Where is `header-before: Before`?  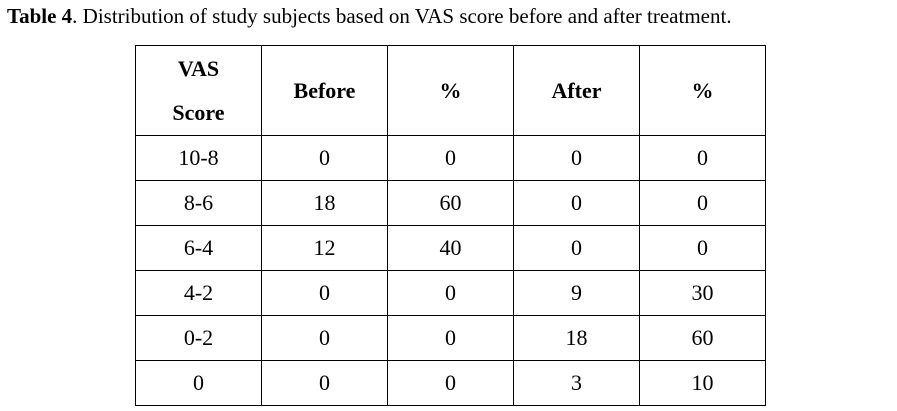
header-before: Before is located at coordinates (324, 90).